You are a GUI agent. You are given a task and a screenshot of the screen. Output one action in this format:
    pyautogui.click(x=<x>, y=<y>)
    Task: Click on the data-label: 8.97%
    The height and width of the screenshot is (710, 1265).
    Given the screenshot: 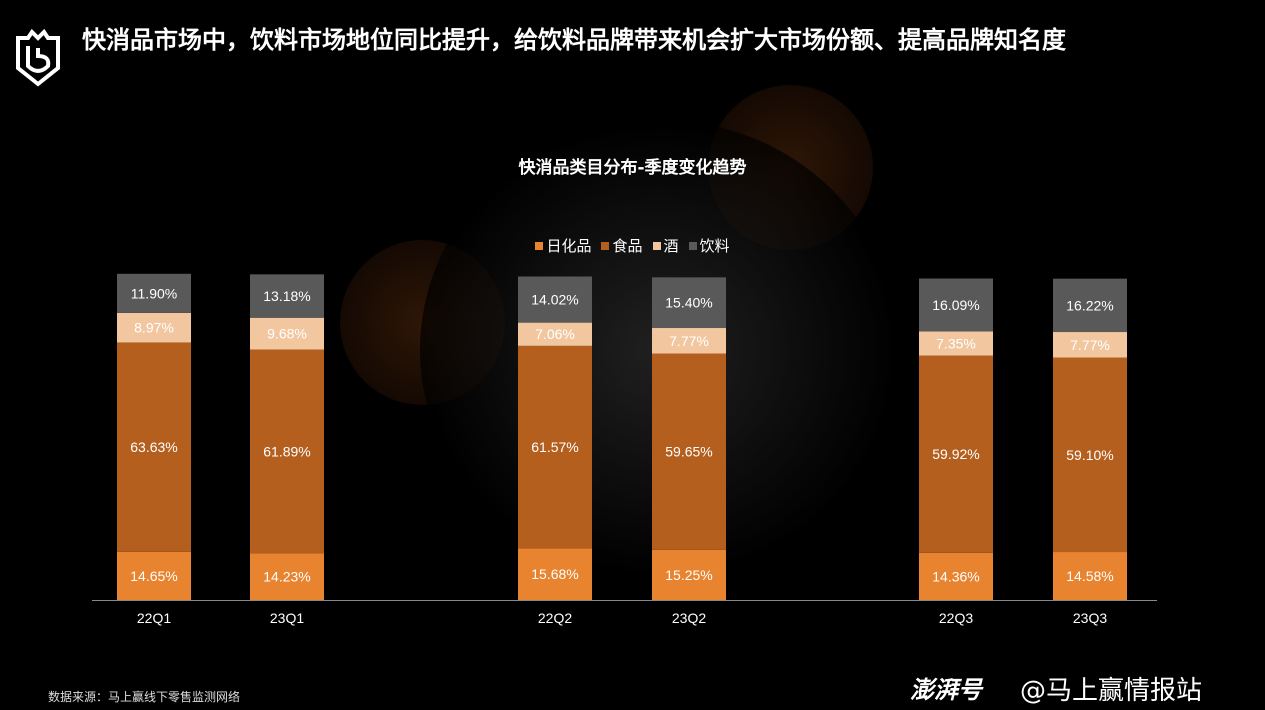 What is the action you would take?
    pyautogui.click(x=154, y=328)
    